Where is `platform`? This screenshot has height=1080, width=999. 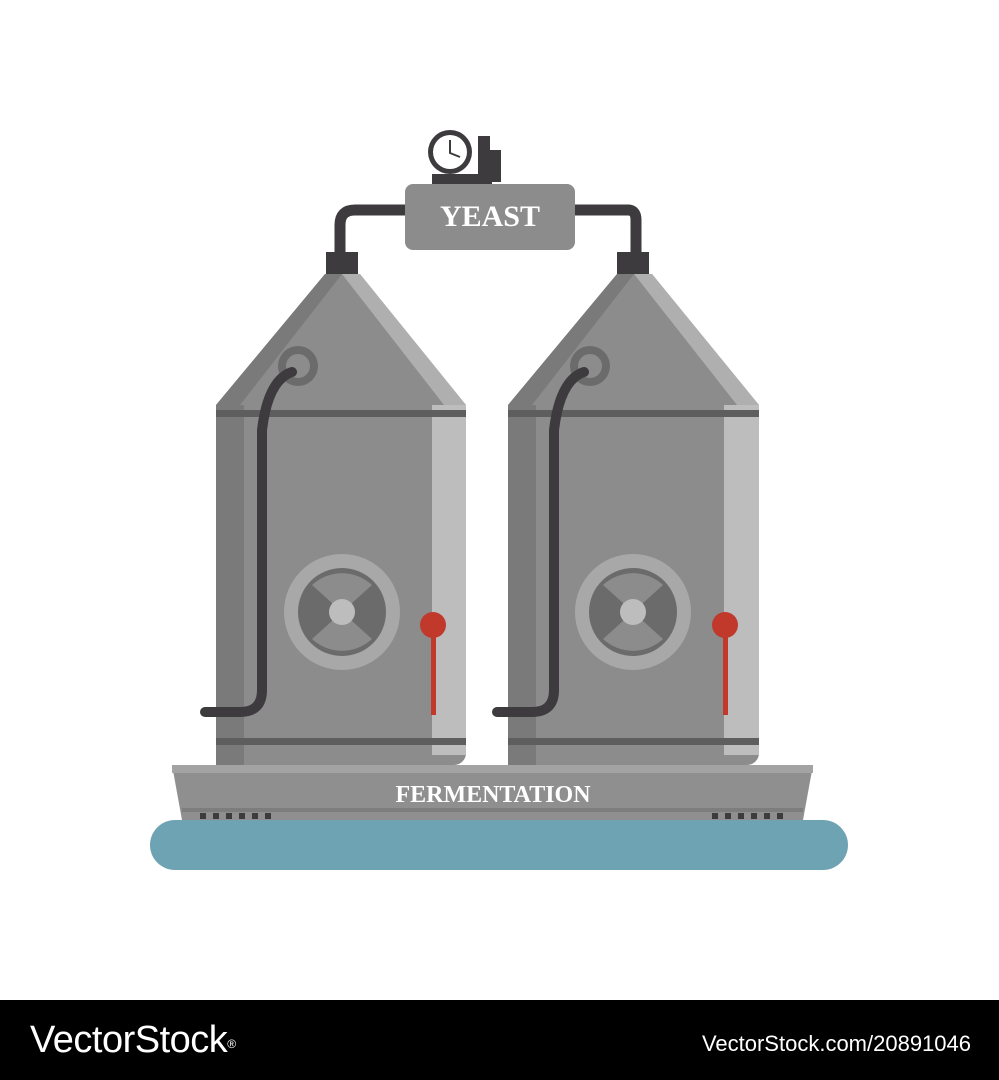 platform is located at coordinates (492, 792).